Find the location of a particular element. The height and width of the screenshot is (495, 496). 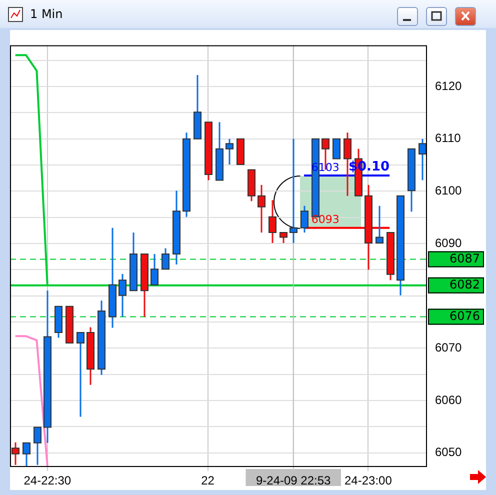

y-tick-label: 6120 is located at coordinates (448, 85).